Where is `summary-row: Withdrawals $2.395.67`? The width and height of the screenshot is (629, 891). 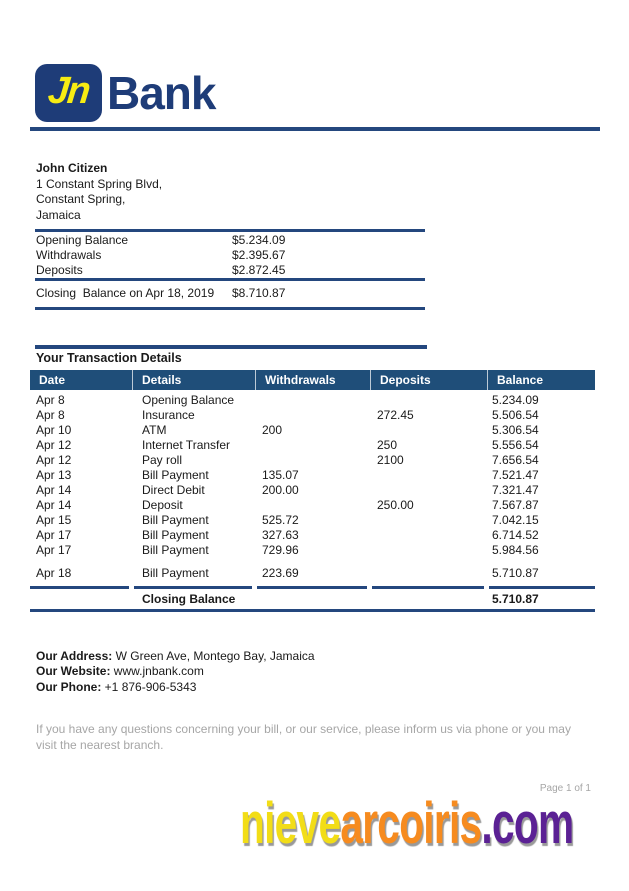
summary-row: Withdrawals $2.395.67 is located at coordinates (230, 255).